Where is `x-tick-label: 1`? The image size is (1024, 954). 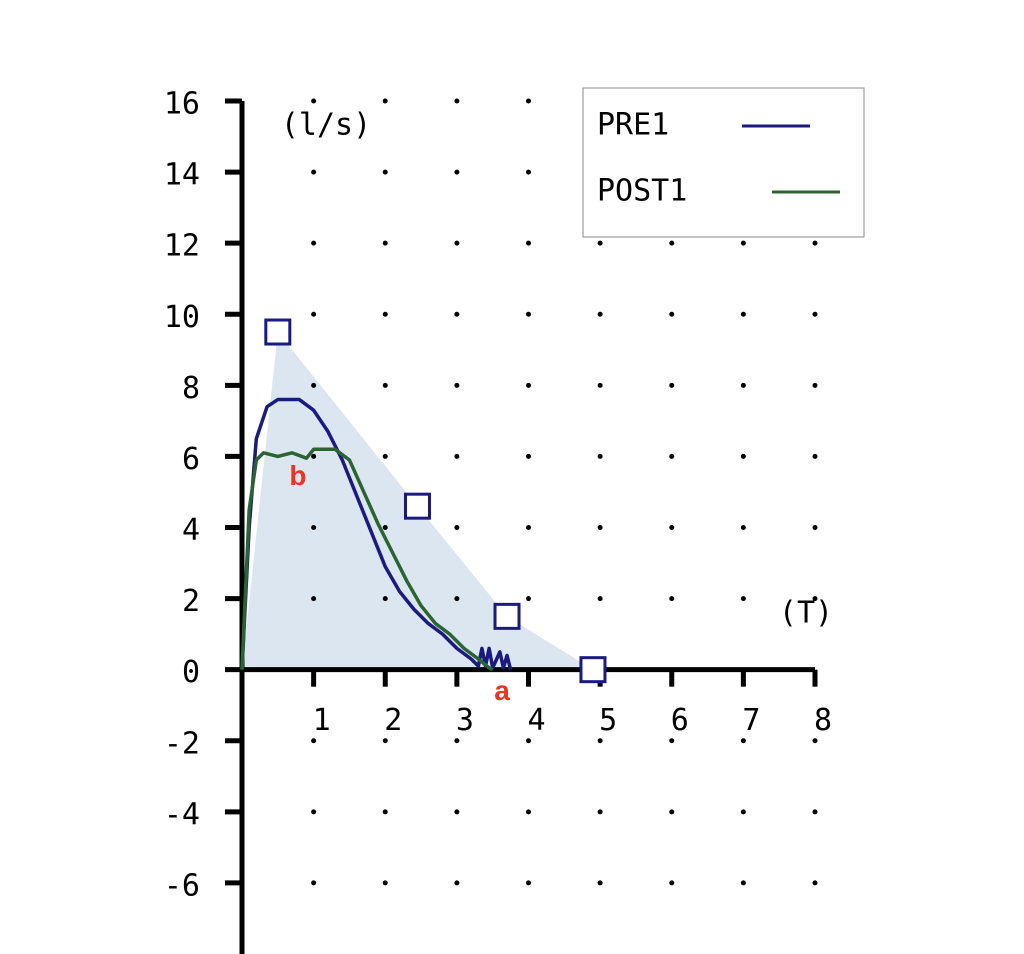
x-tick-label: 1 is located at coordinates (322, 720).